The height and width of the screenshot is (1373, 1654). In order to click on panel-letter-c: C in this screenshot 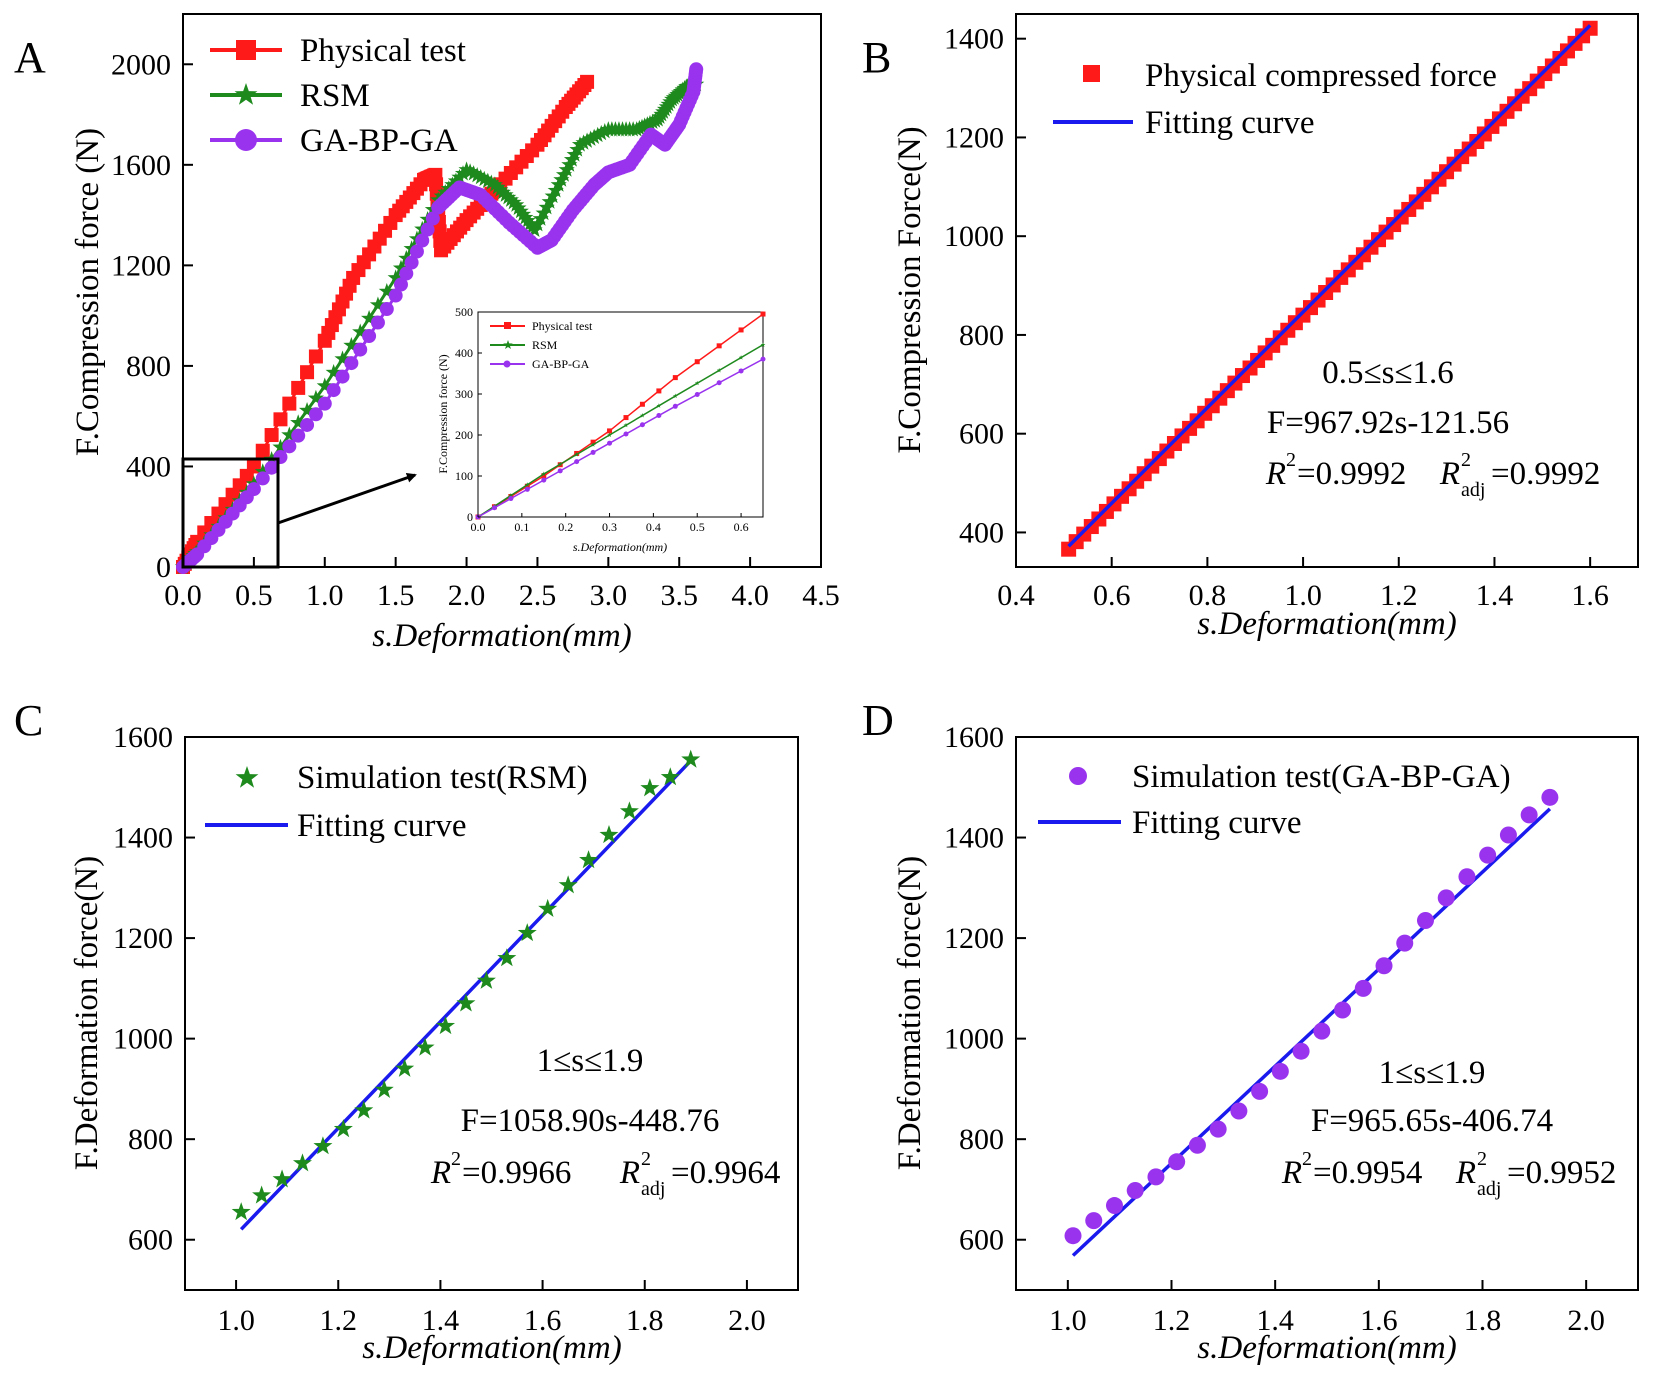, I will do `click(28, 720)`.